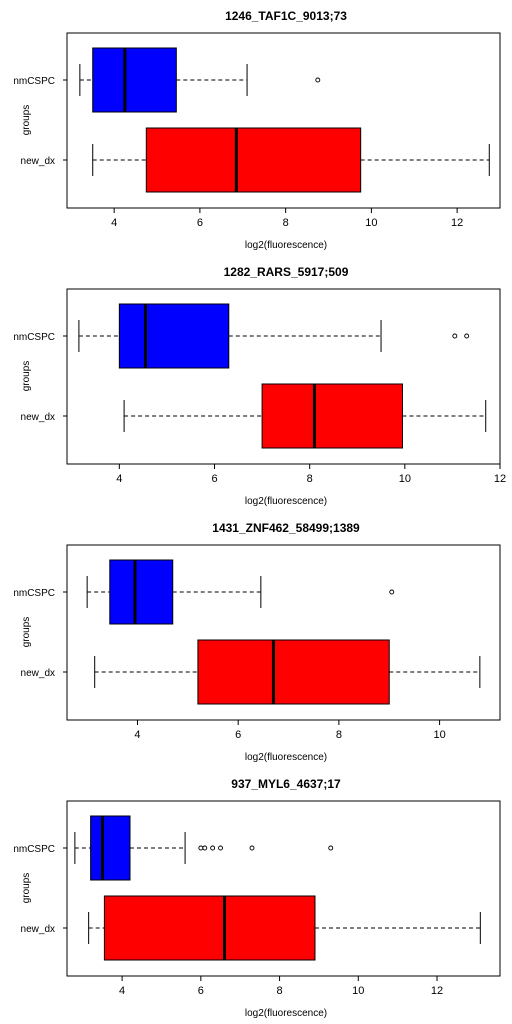 This screenshot has width=512, height=1024. Describe the element at coordinates (286, 784) in the screenshot. I see `chart-title: 937_MYL6_4637;17` at that location.